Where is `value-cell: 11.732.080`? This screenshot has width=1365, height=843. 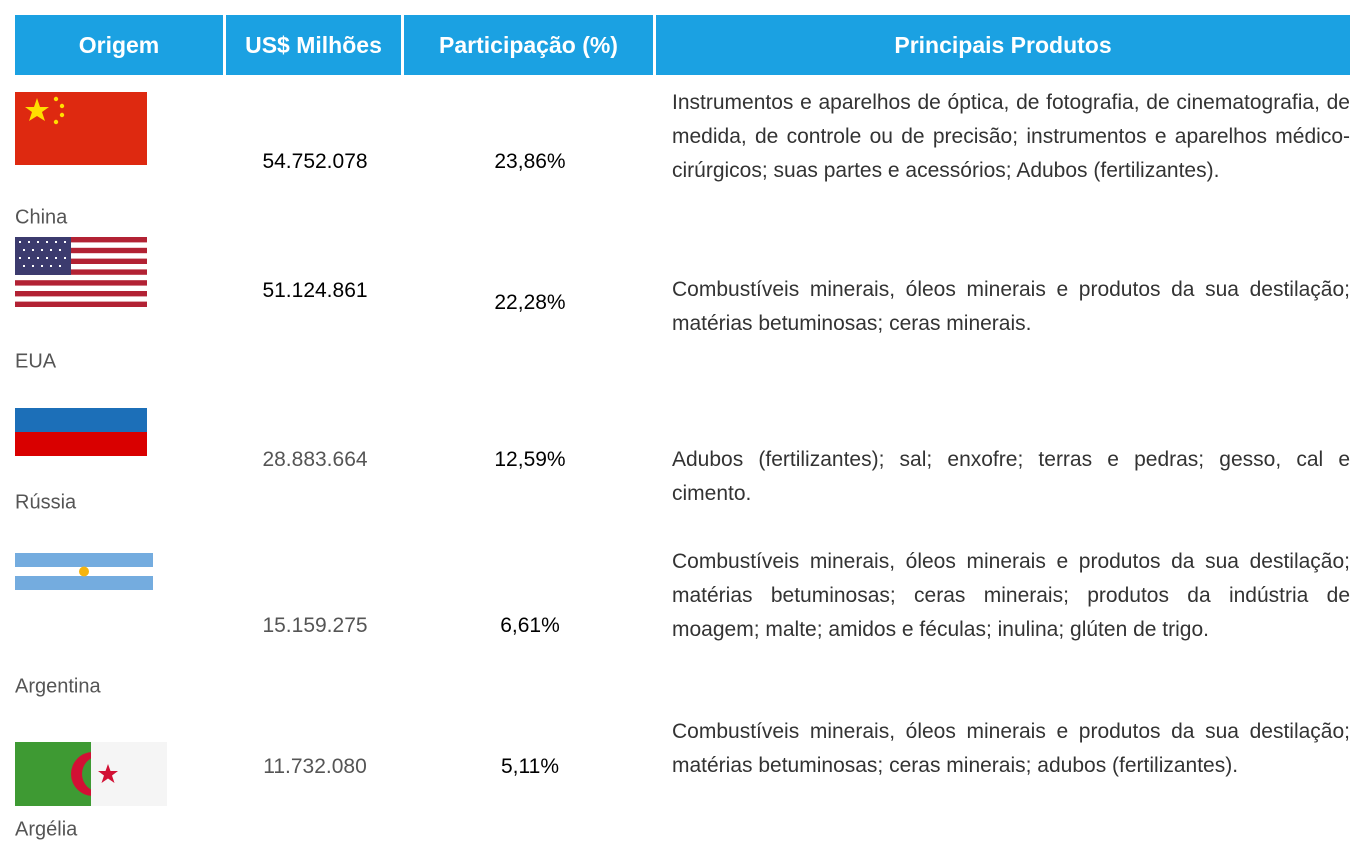
value-cell: 11.732.080 is located at coordinates (315, 766).